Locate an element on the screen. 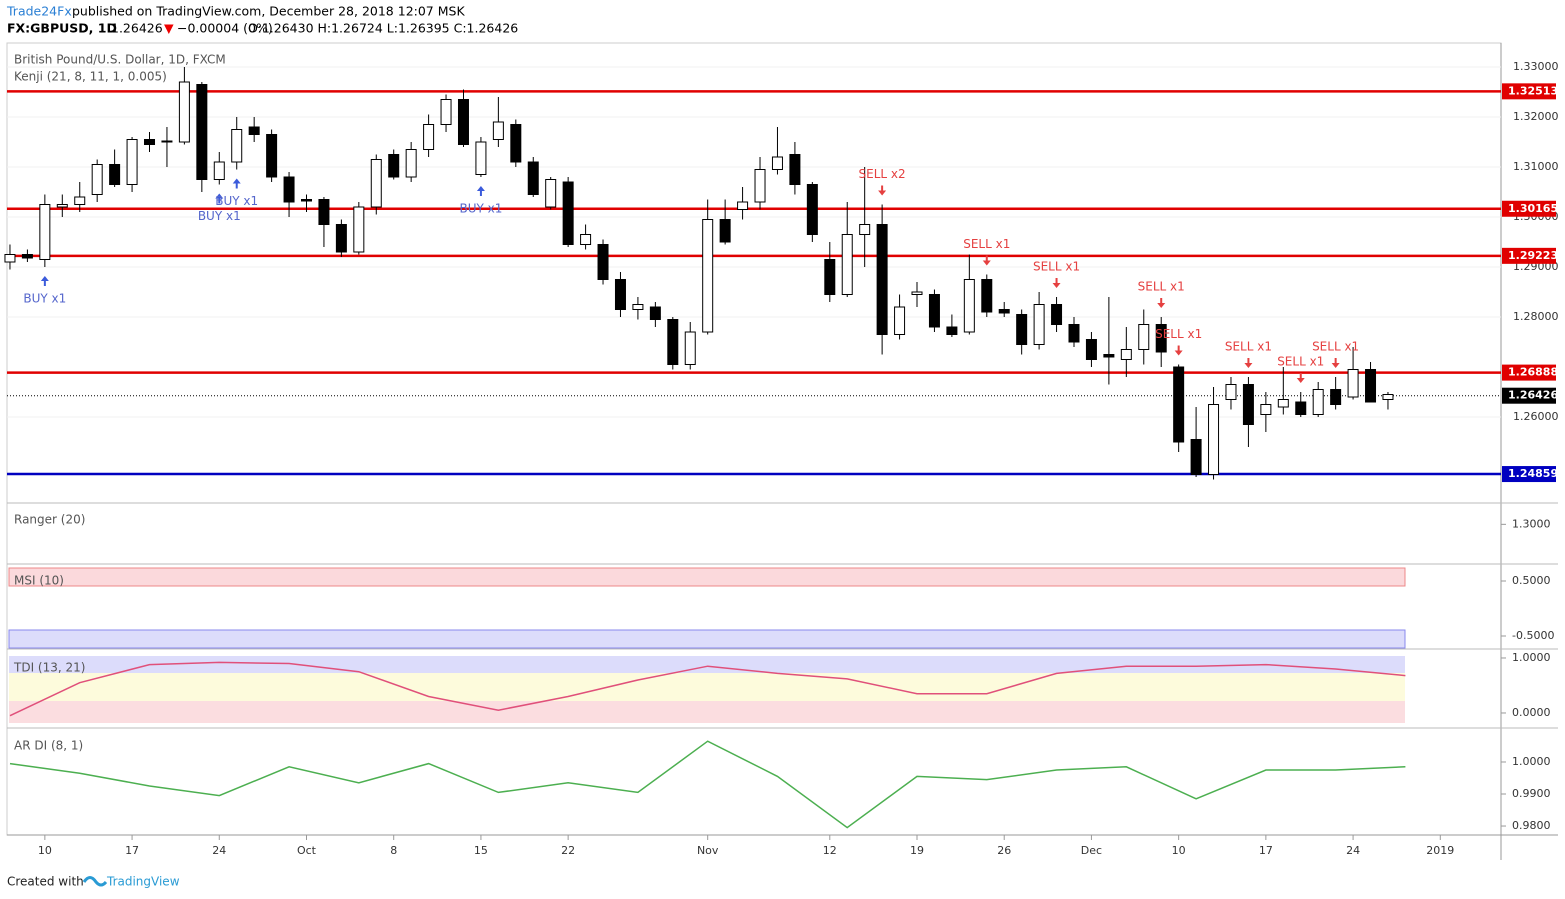  y-tick-label: 1.31000 is located at coordinates (1536, 166).